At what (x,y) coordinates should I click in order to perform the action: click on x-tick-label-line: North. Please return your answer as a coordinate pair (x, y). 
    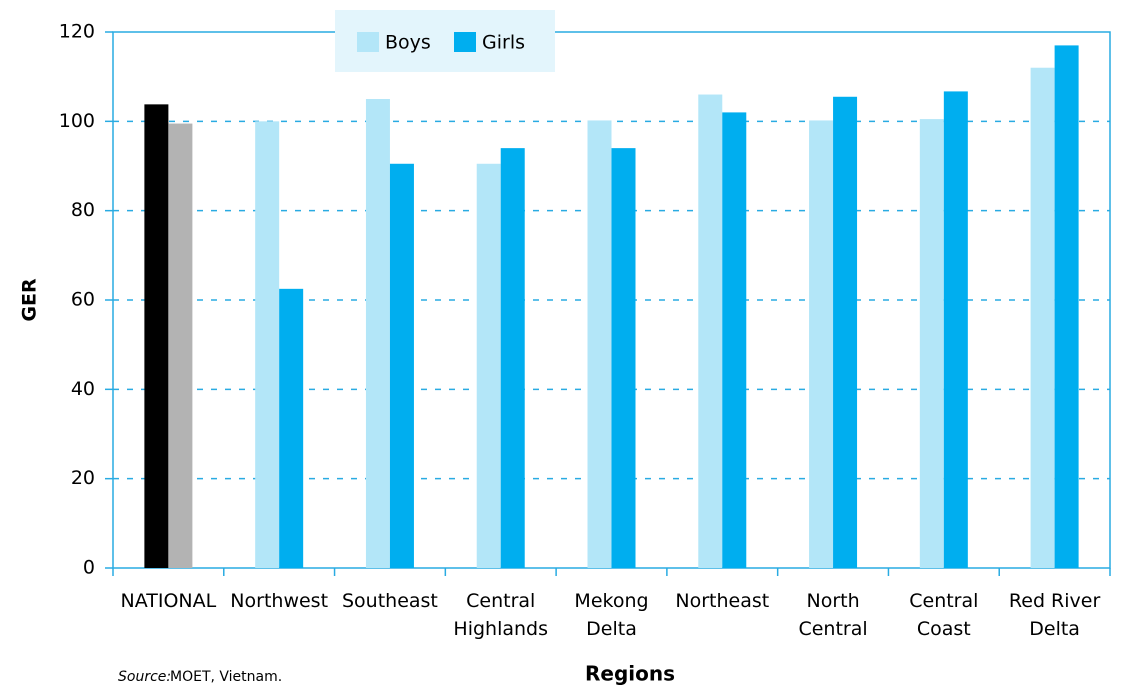
    Looking at the image, I should click on (832, 601).